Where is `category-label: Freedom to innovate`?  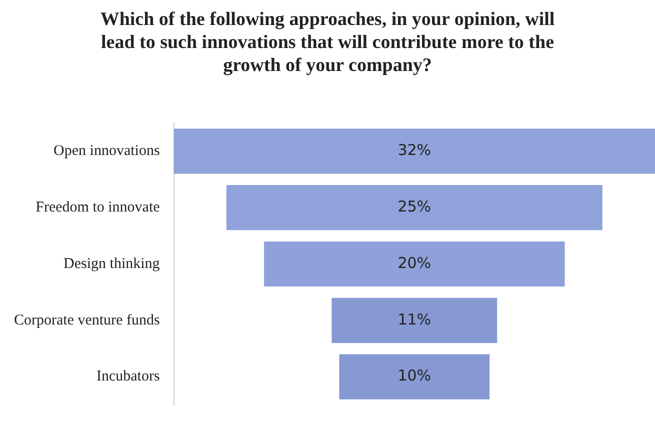
category-label: Freedom to innovate is located at coordinates (98, 208).